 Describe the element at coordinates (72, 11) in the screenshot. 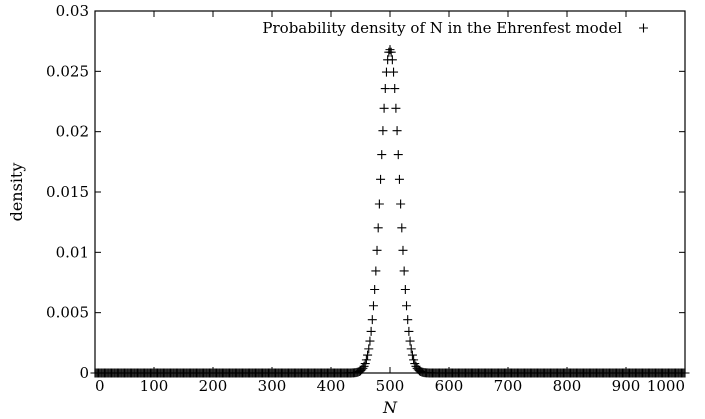

I see `y-tick-label: 0.03` at that location.